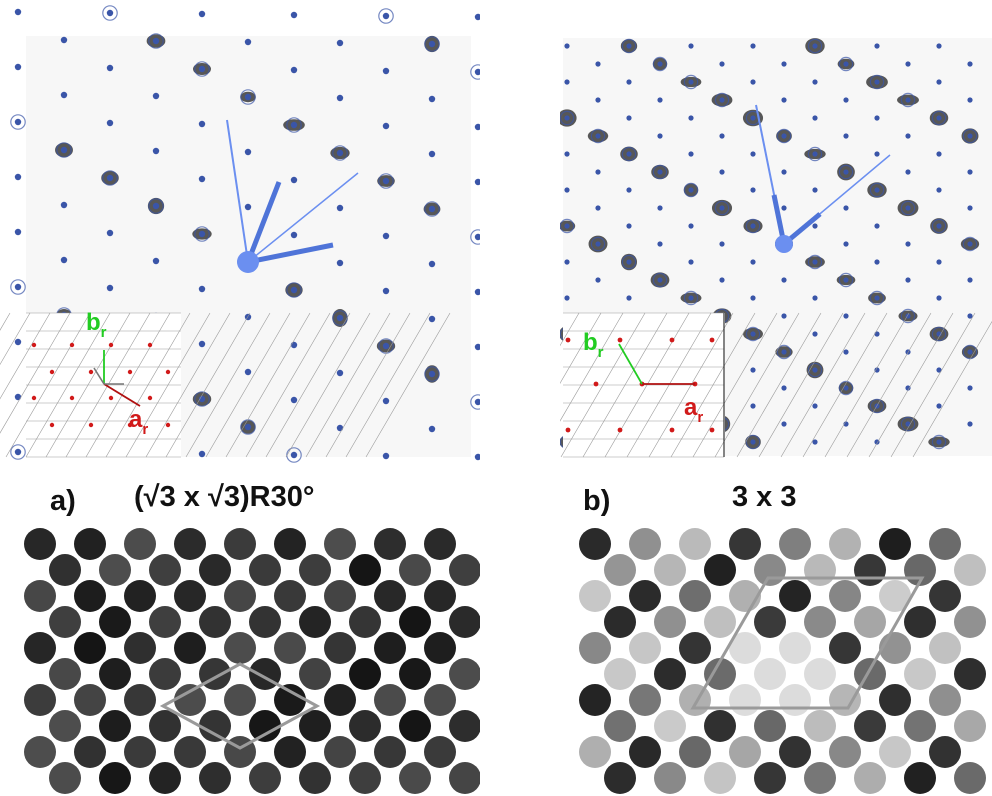 The image size is (992, 796). What do you see at coordinates (597, 501) in the screenshot?
I see `panel-b-letter: b)` at bounding box center [597, 501].